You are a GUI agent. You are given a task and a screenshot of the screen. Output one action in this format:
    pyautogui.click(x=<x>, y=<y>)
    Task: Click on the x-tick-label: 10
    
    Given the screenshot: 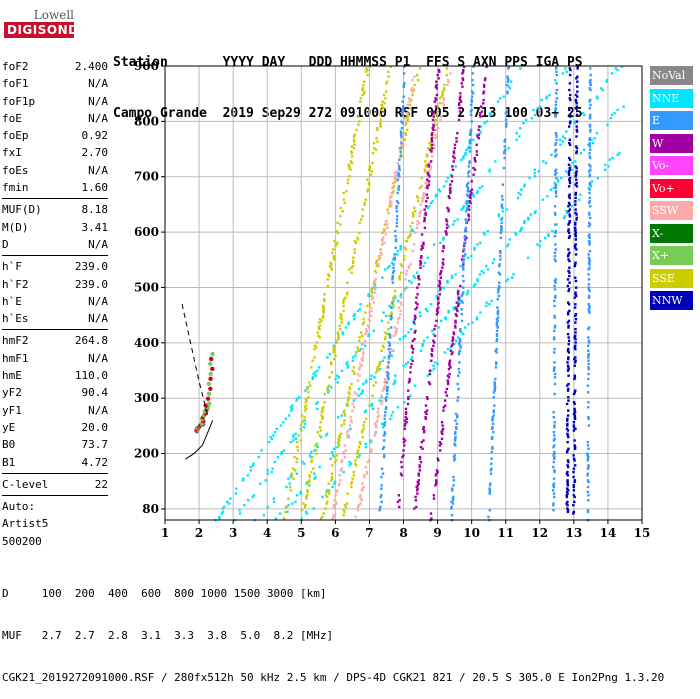 What is the action you would take?
    pyautogui.click(x=471, y=533)
    